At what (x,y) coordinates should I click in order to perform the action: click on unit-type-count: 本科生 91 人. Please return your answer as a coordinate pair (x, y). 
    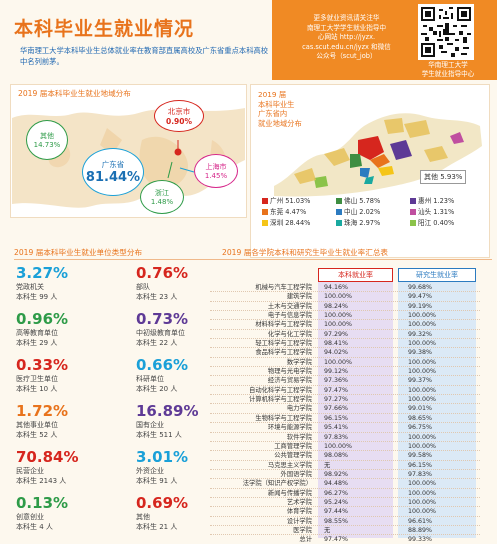
    Looking at the image, I should click on (157, 481).